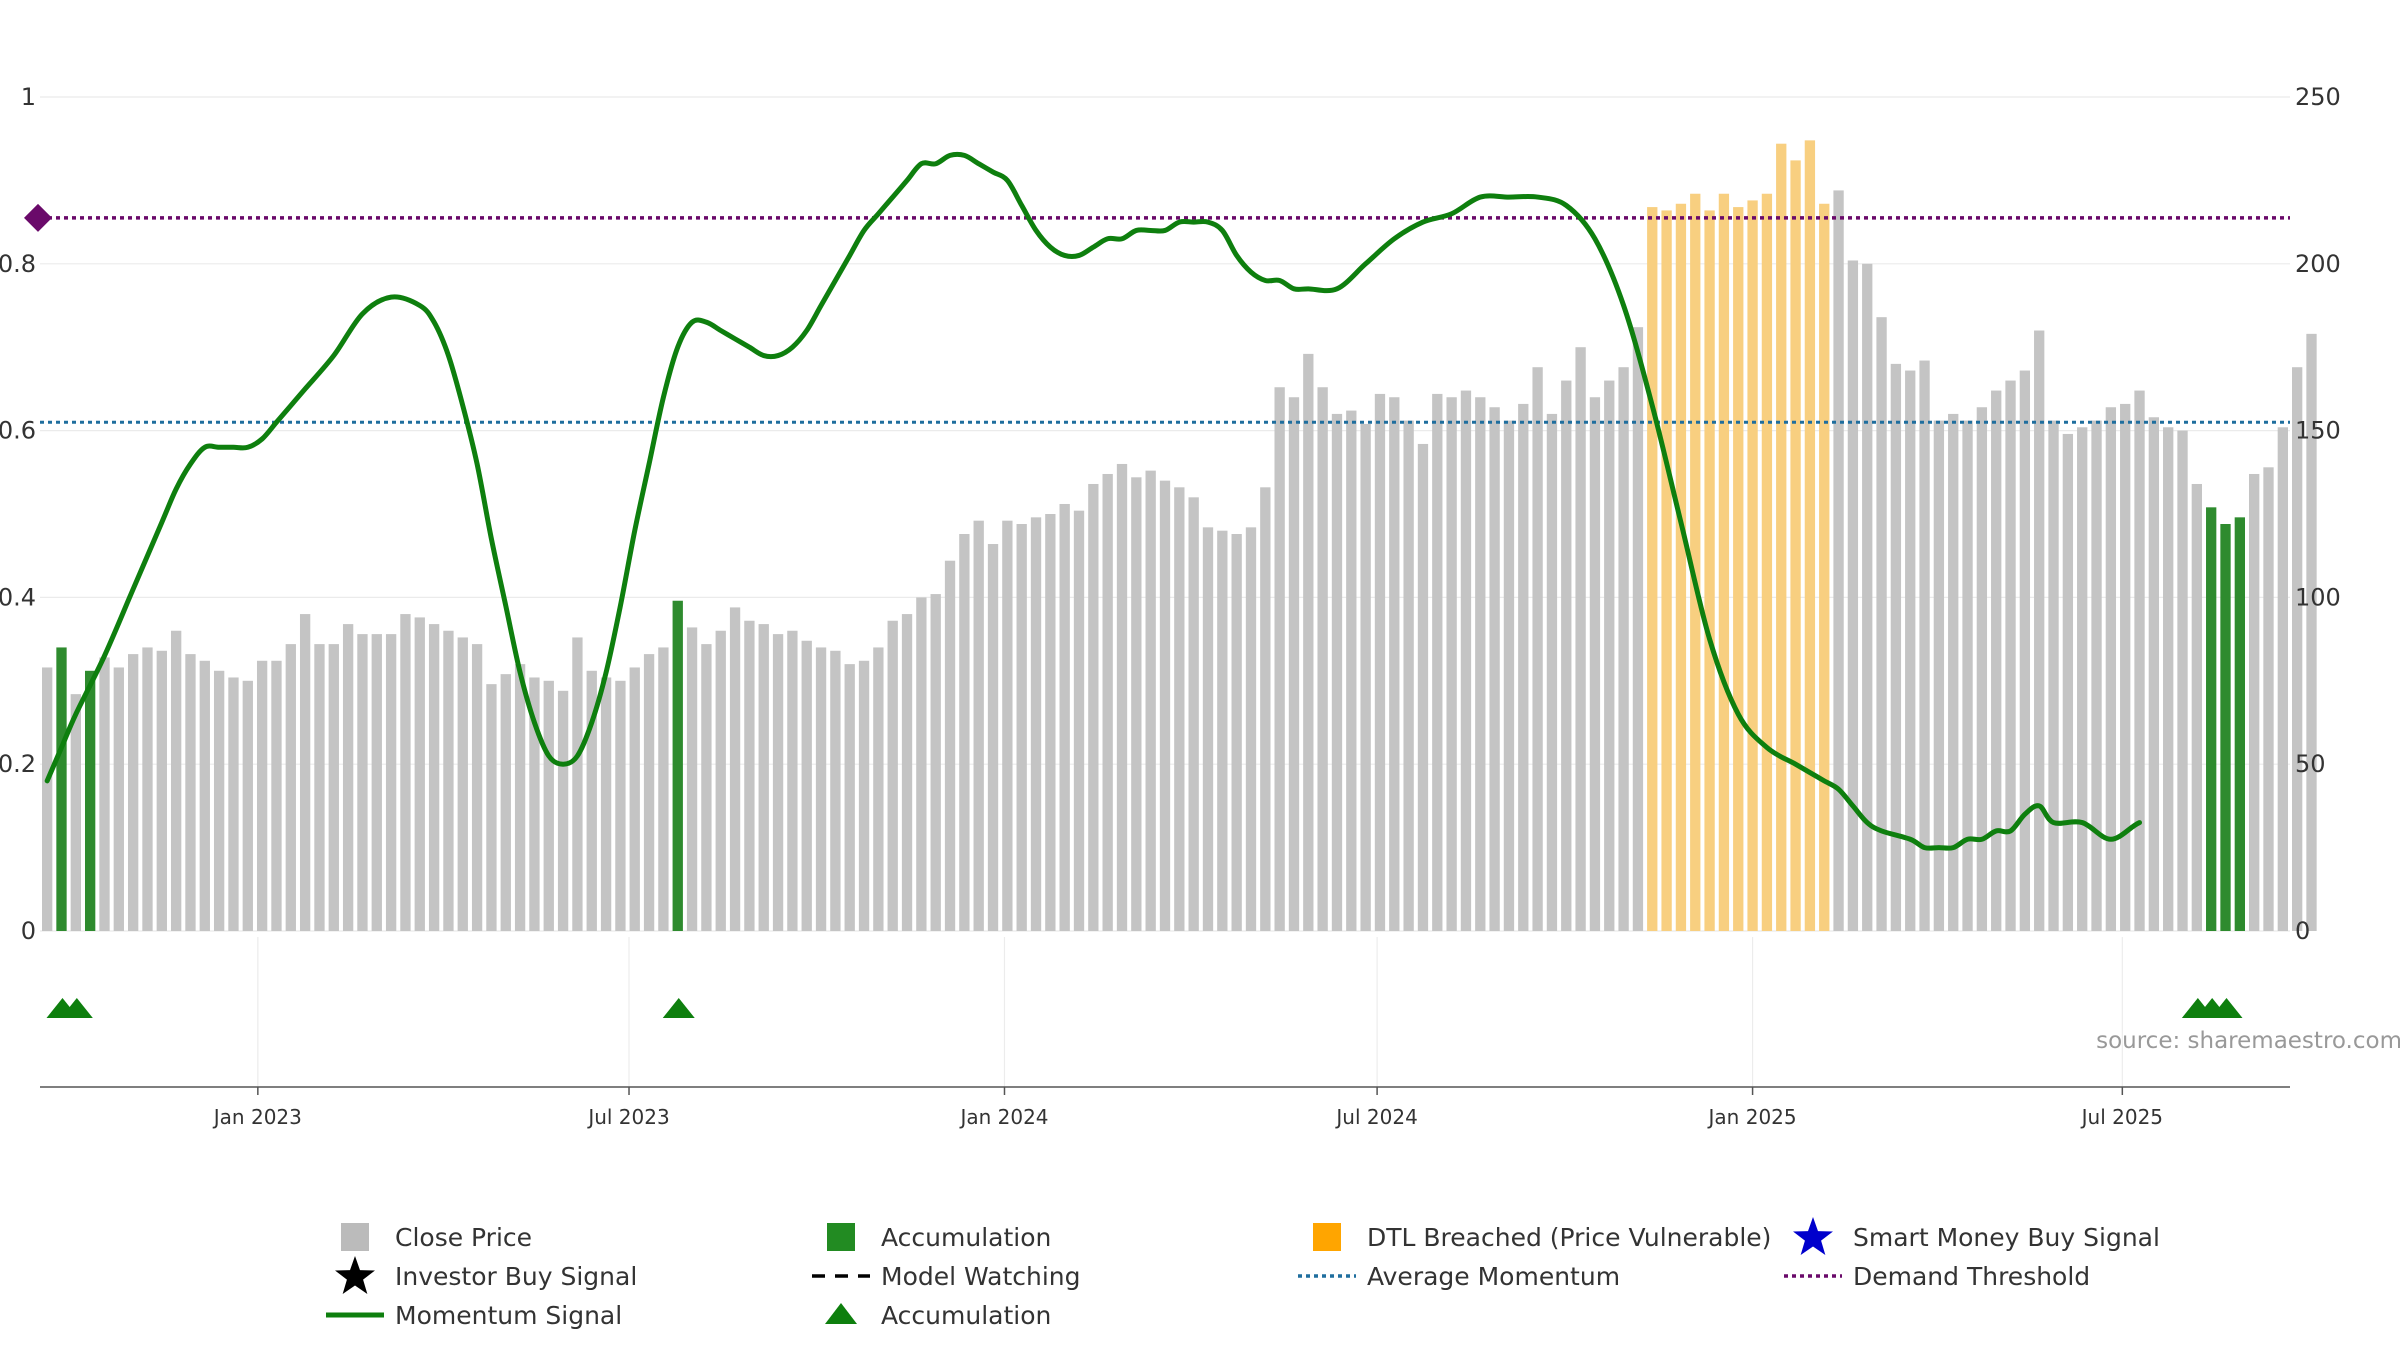  I want to click on legend-item: Demand Threshold, so click(1937, 1276).